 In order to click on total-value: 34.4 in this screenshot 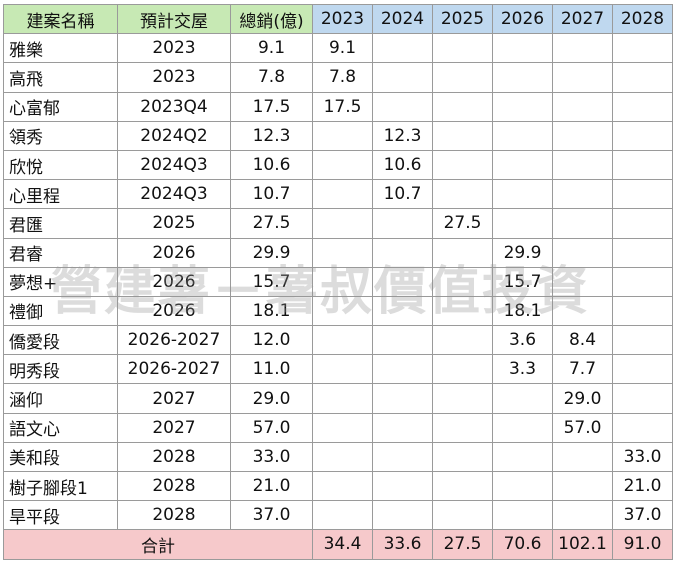, I will do `click(342, 544)`.